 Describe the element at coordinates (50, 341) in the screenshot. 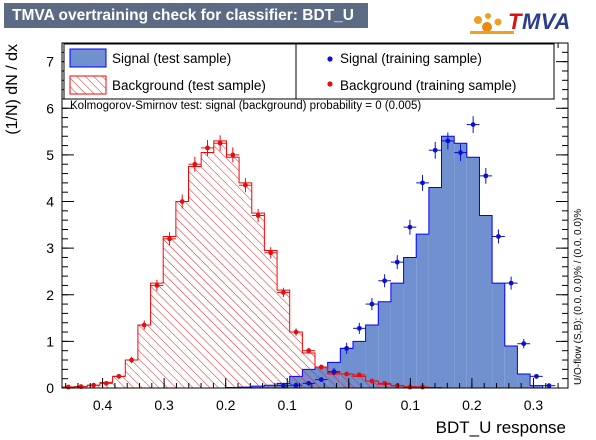

I see `y-tick-label: 1` at that location.